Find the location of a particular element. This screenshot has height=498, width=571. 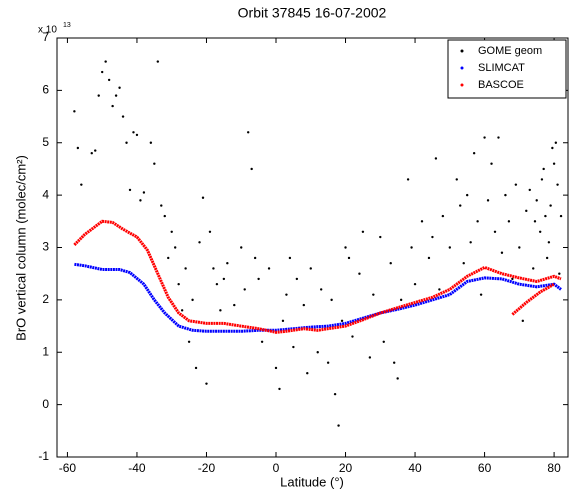

y-scale-exponent: 13 is located at coordinates (67, 25).